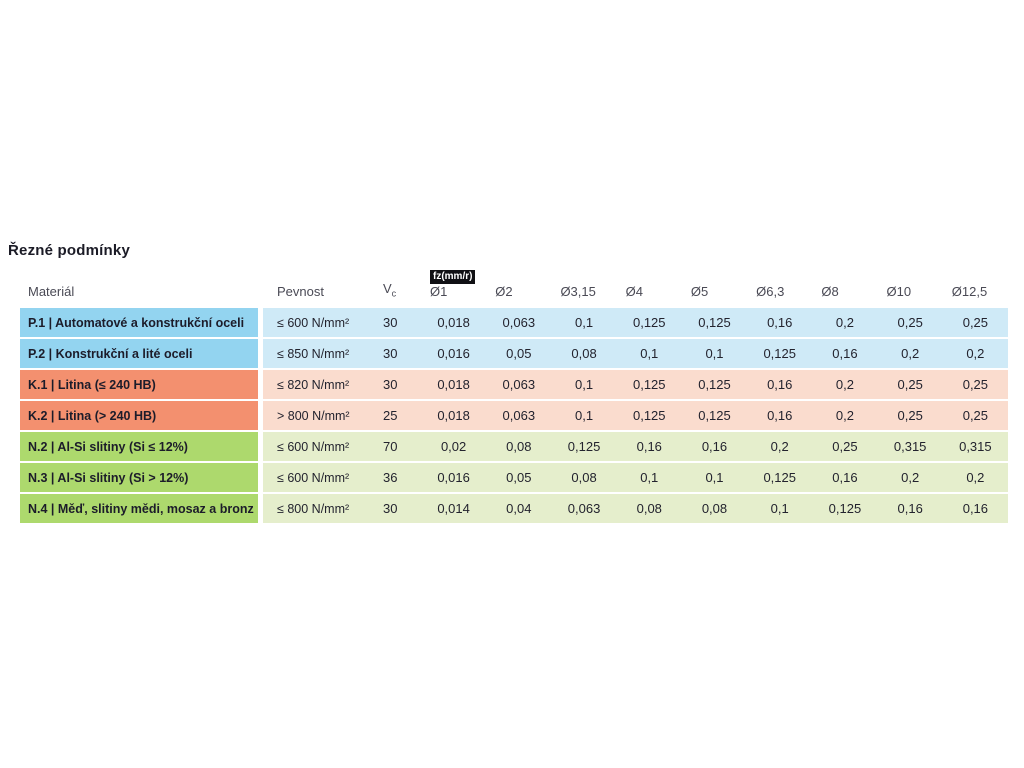 The height and width of the screenshot is (768, 1024). Describe the element at coordinates (770, 291) in the screenshot. I see `column-header-d63: Ø6,3` at that location.